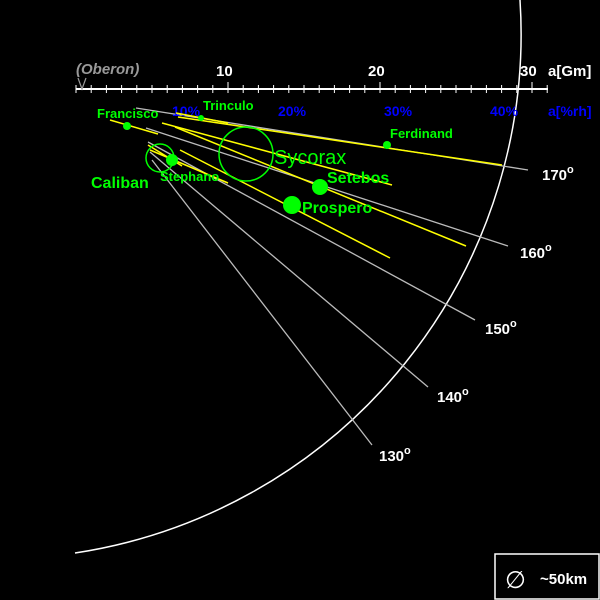  Describe the element at coordinates (395, 455) in the screenshot. I see `incl-label-130: 130o` at that location.